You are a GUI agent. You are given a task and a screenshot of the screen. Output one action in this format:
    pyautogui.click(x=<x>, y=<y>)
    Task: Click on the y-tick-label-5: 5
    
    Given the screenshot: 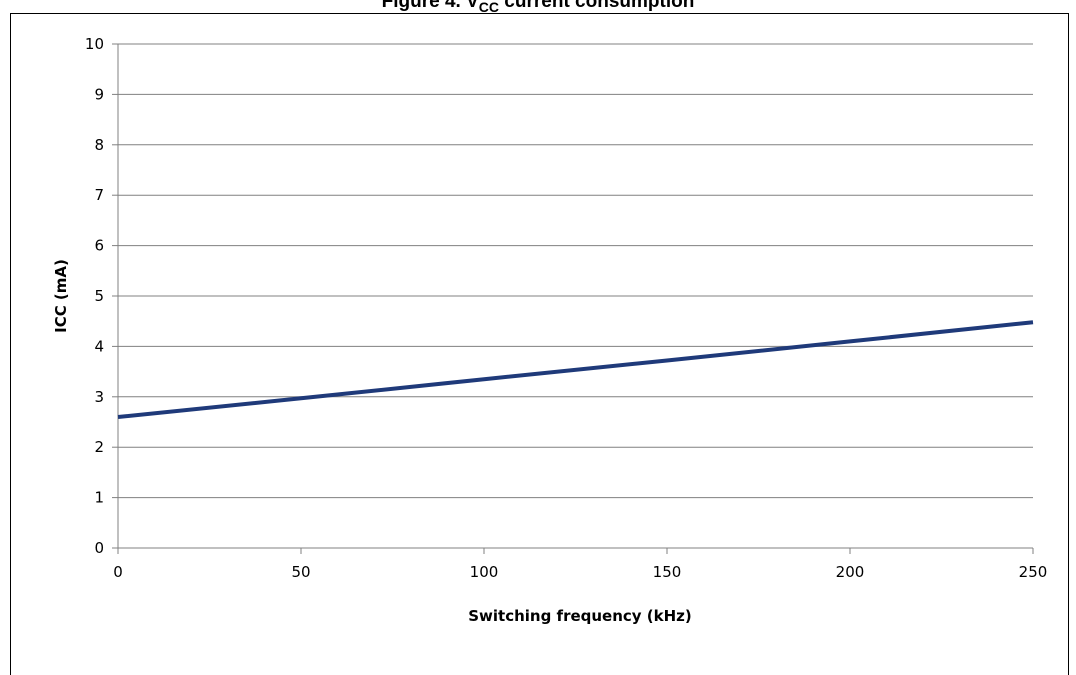 What is the action you would take?
    pyautogui.click(x=99, y=296)
    